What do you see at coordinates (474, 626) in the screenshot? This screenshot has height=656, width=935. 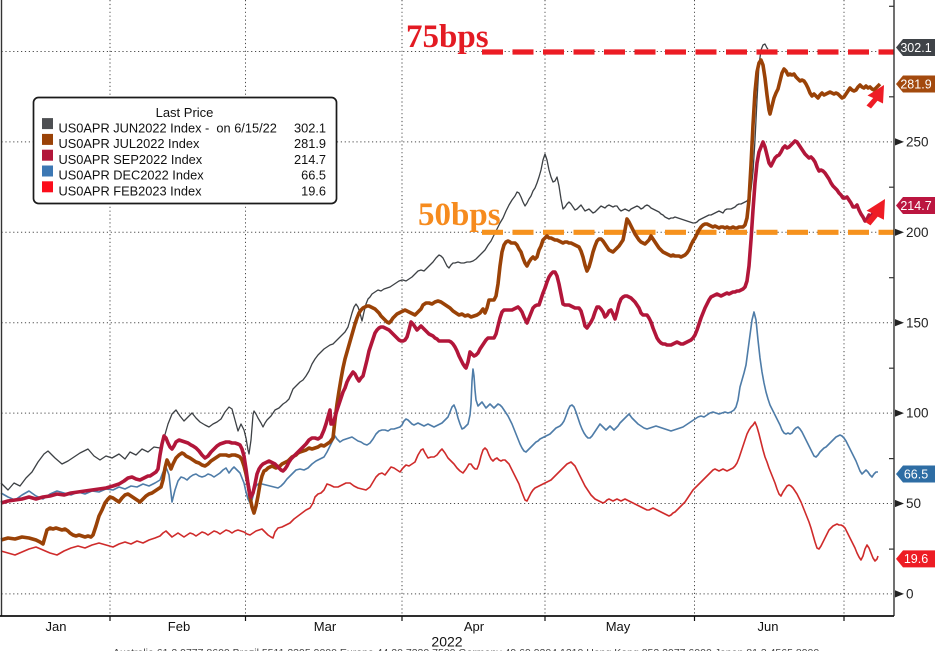 I see `svg-text: Apr` at bounding box center [474, 626].